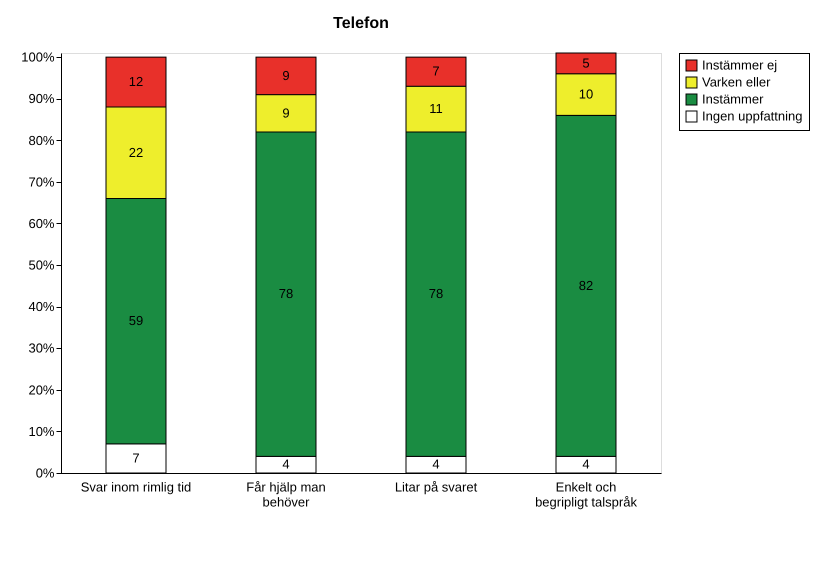  What do you see at coordinates (361, 23) in the screenshot?
I see `chart-title: Telefon` at bounding box center [361, 23].